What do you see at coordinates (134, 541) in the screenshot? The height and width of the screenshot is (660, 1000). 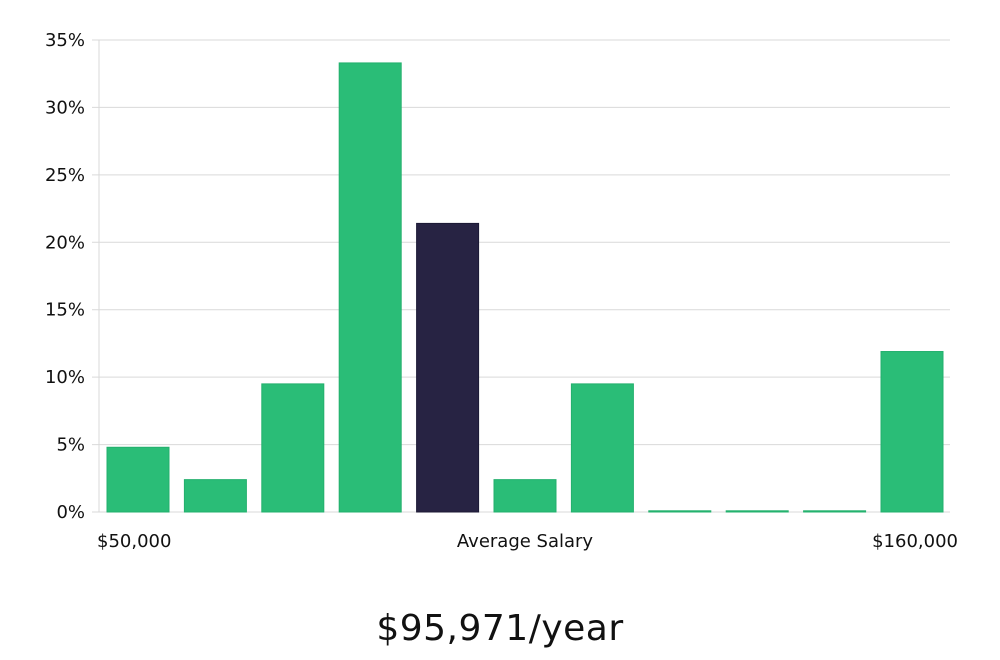 I see `x-min-label: $50,000` at bounding box center [134, 541].